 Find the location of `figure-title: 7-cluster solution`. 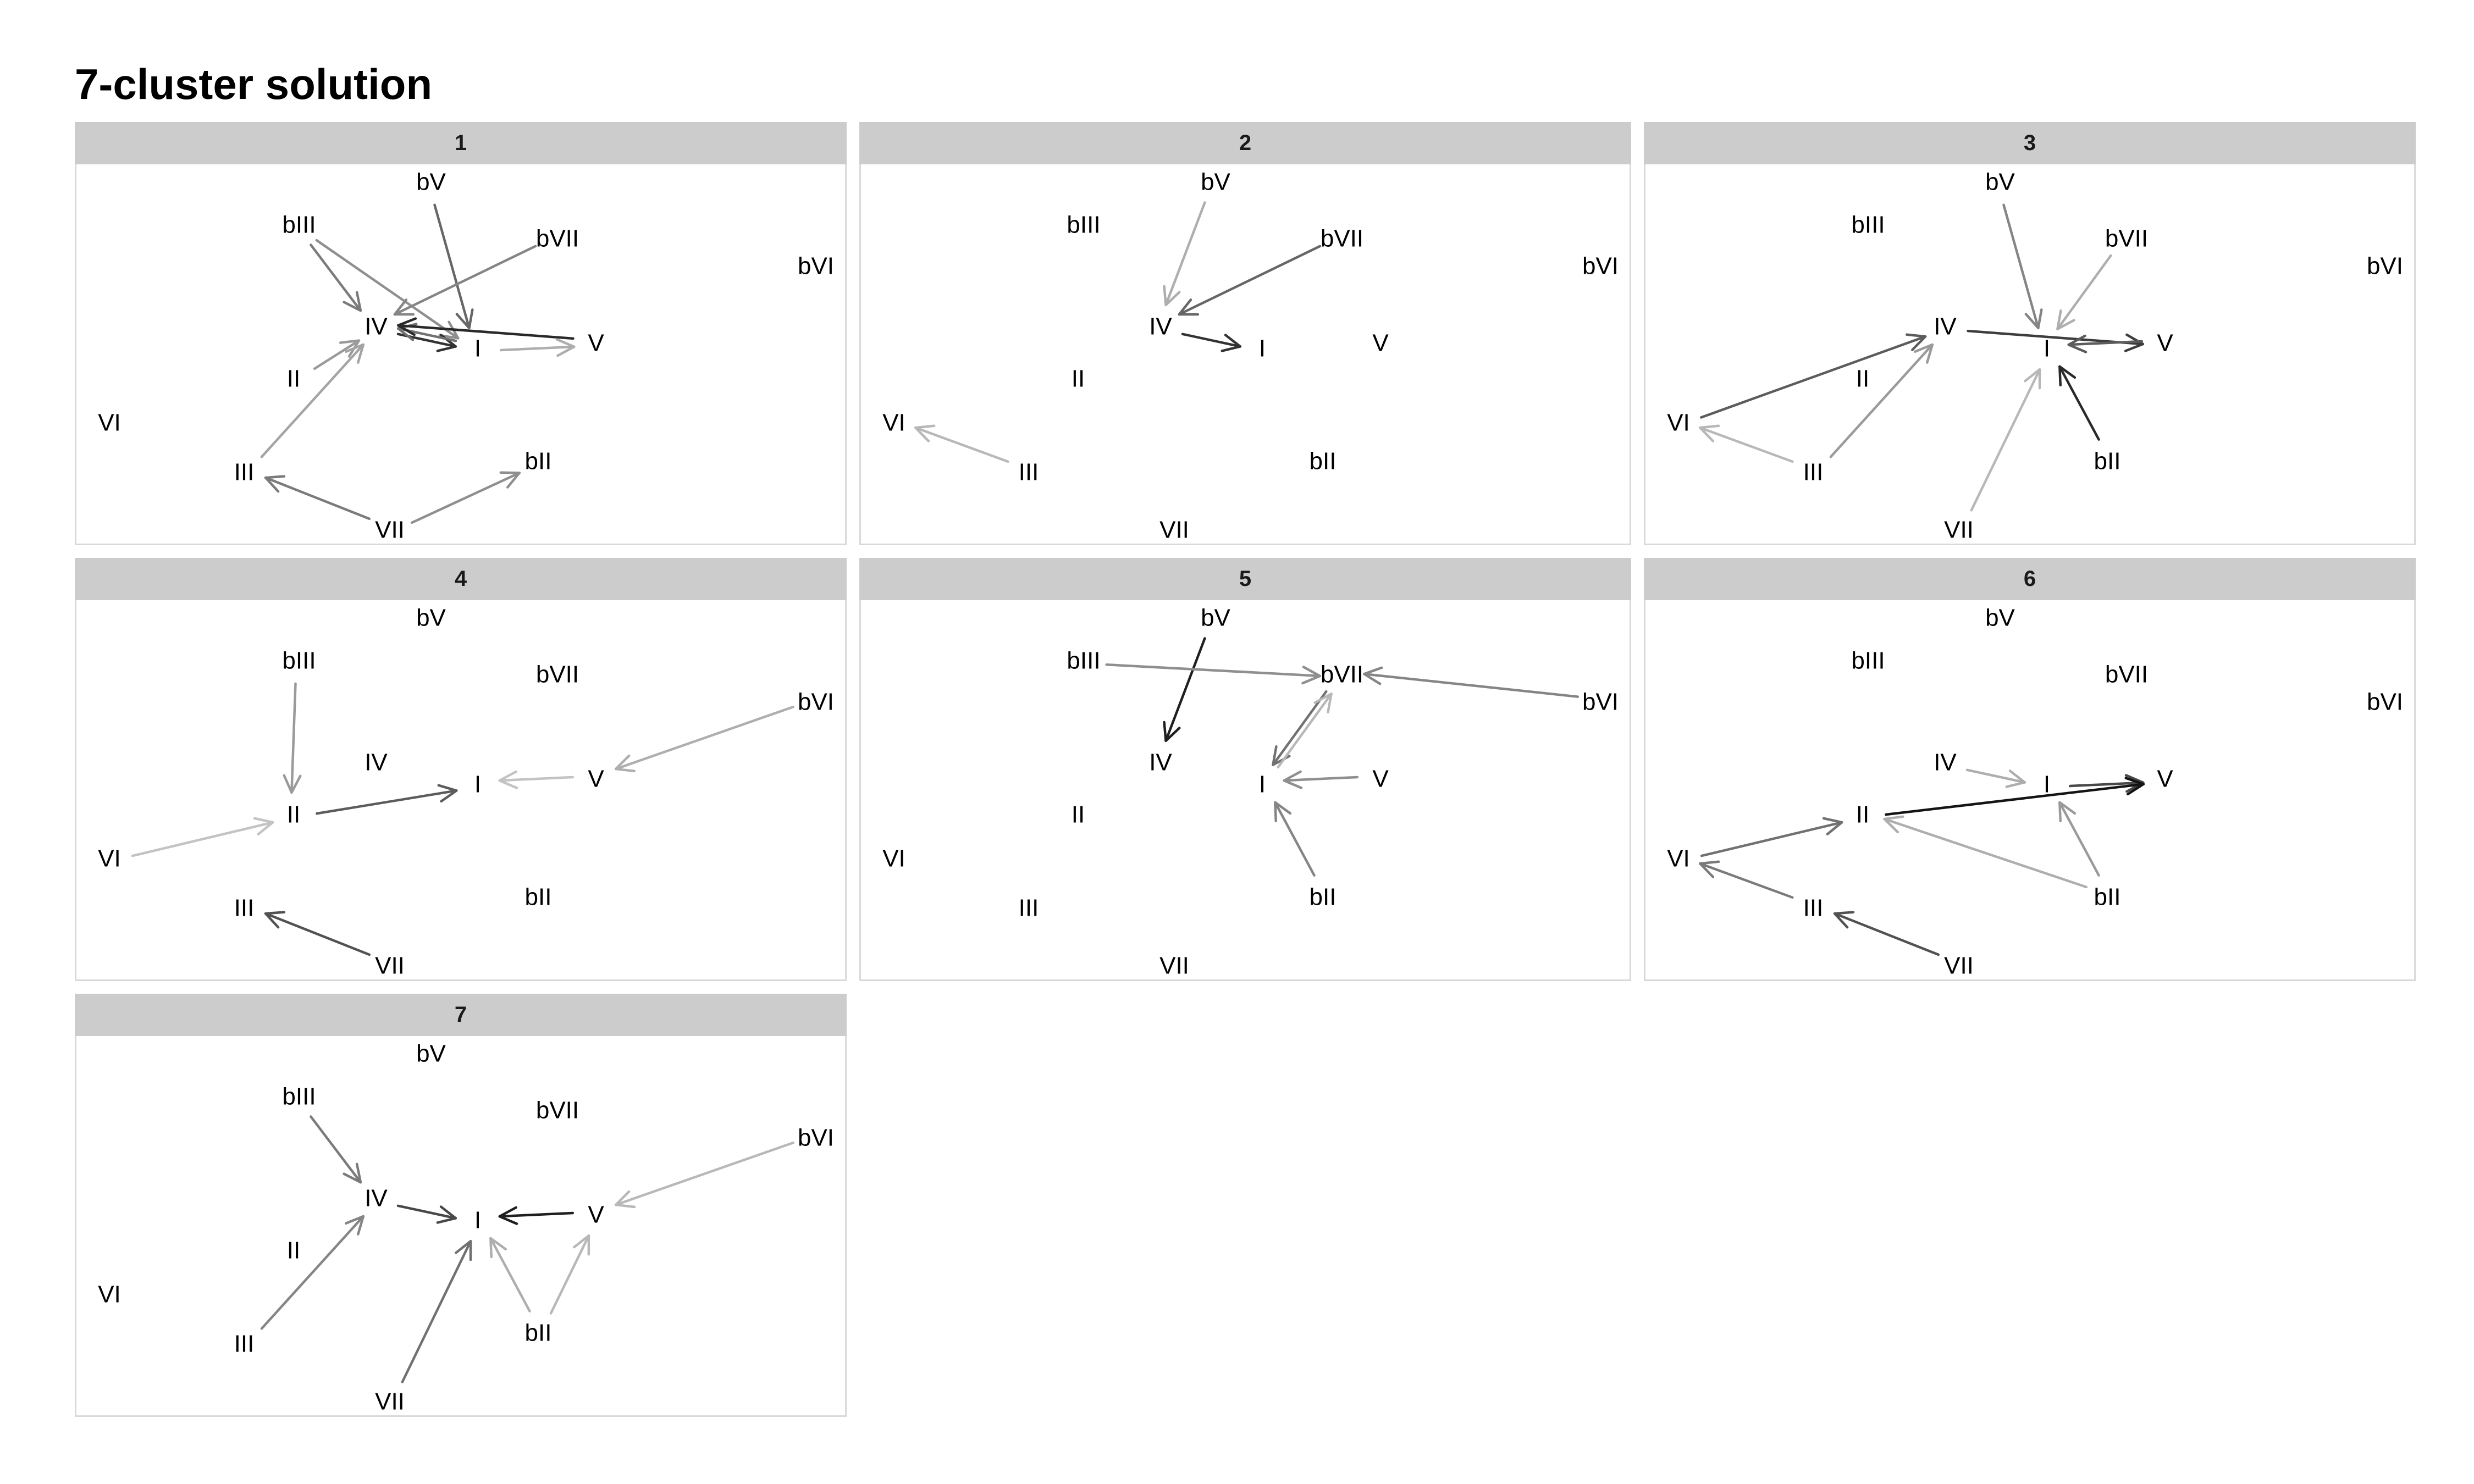

figure-title: 7-cluster solution is located at coordinates (254, 84).